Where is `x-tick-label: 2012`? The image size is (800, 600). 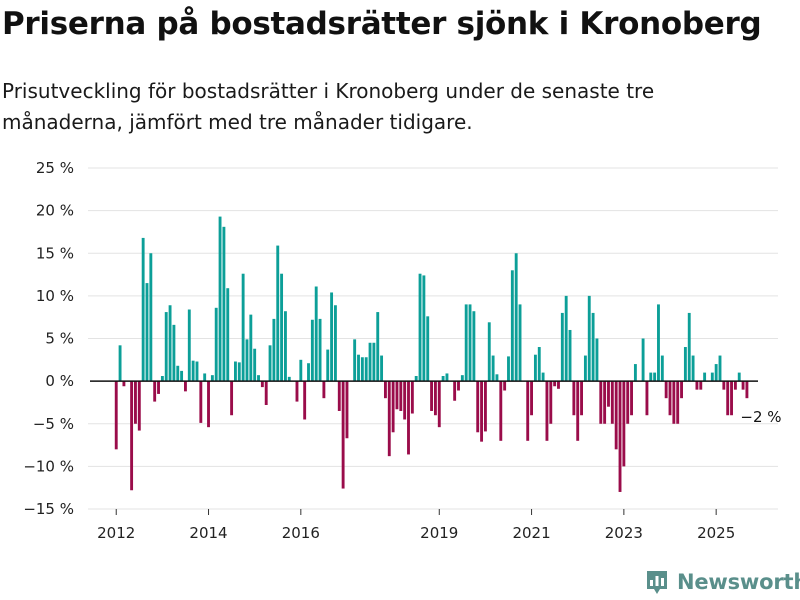
x-tick-label: 2012 is located at coordinates (116, 533).